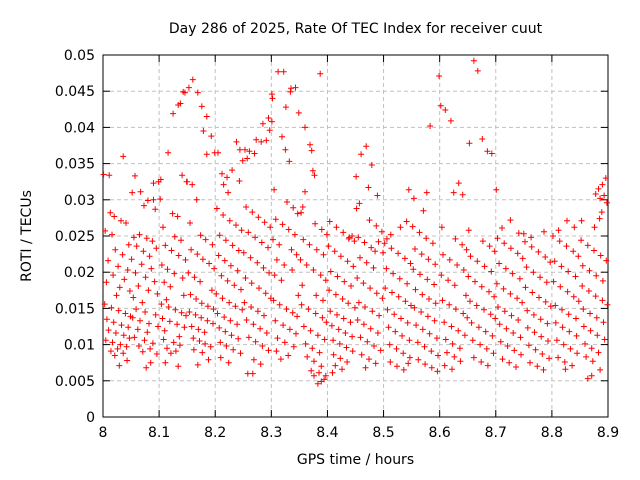 Image resolution: width=640 pixels, height=480 pixels. I want to click on svg-text: 8.4, so click(327, 433).